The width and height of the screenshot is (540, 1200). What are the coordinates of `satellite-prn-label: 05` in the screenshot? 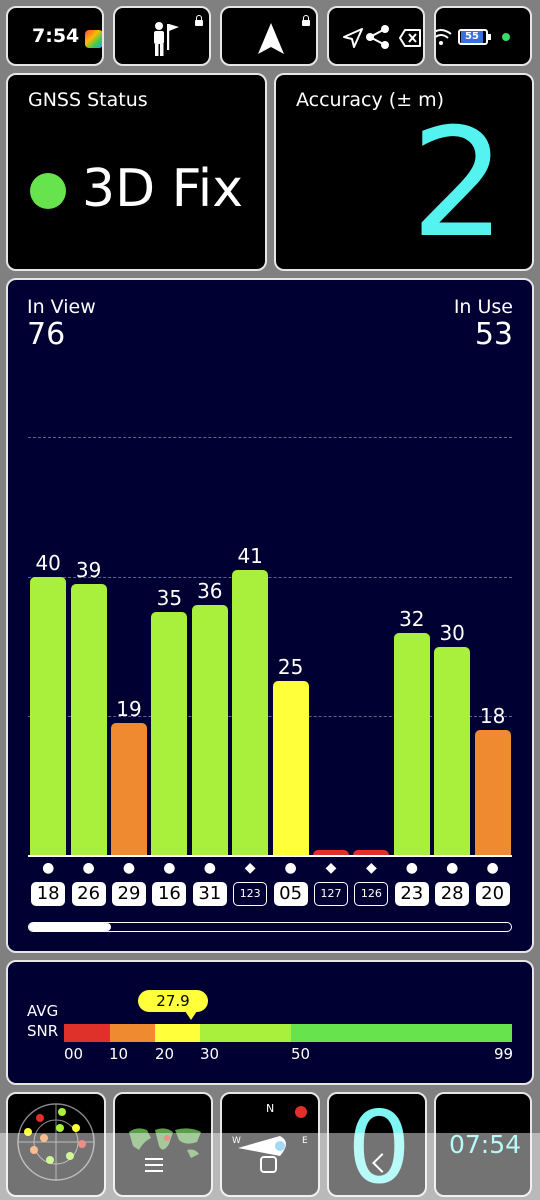 It's located at (290, 894).